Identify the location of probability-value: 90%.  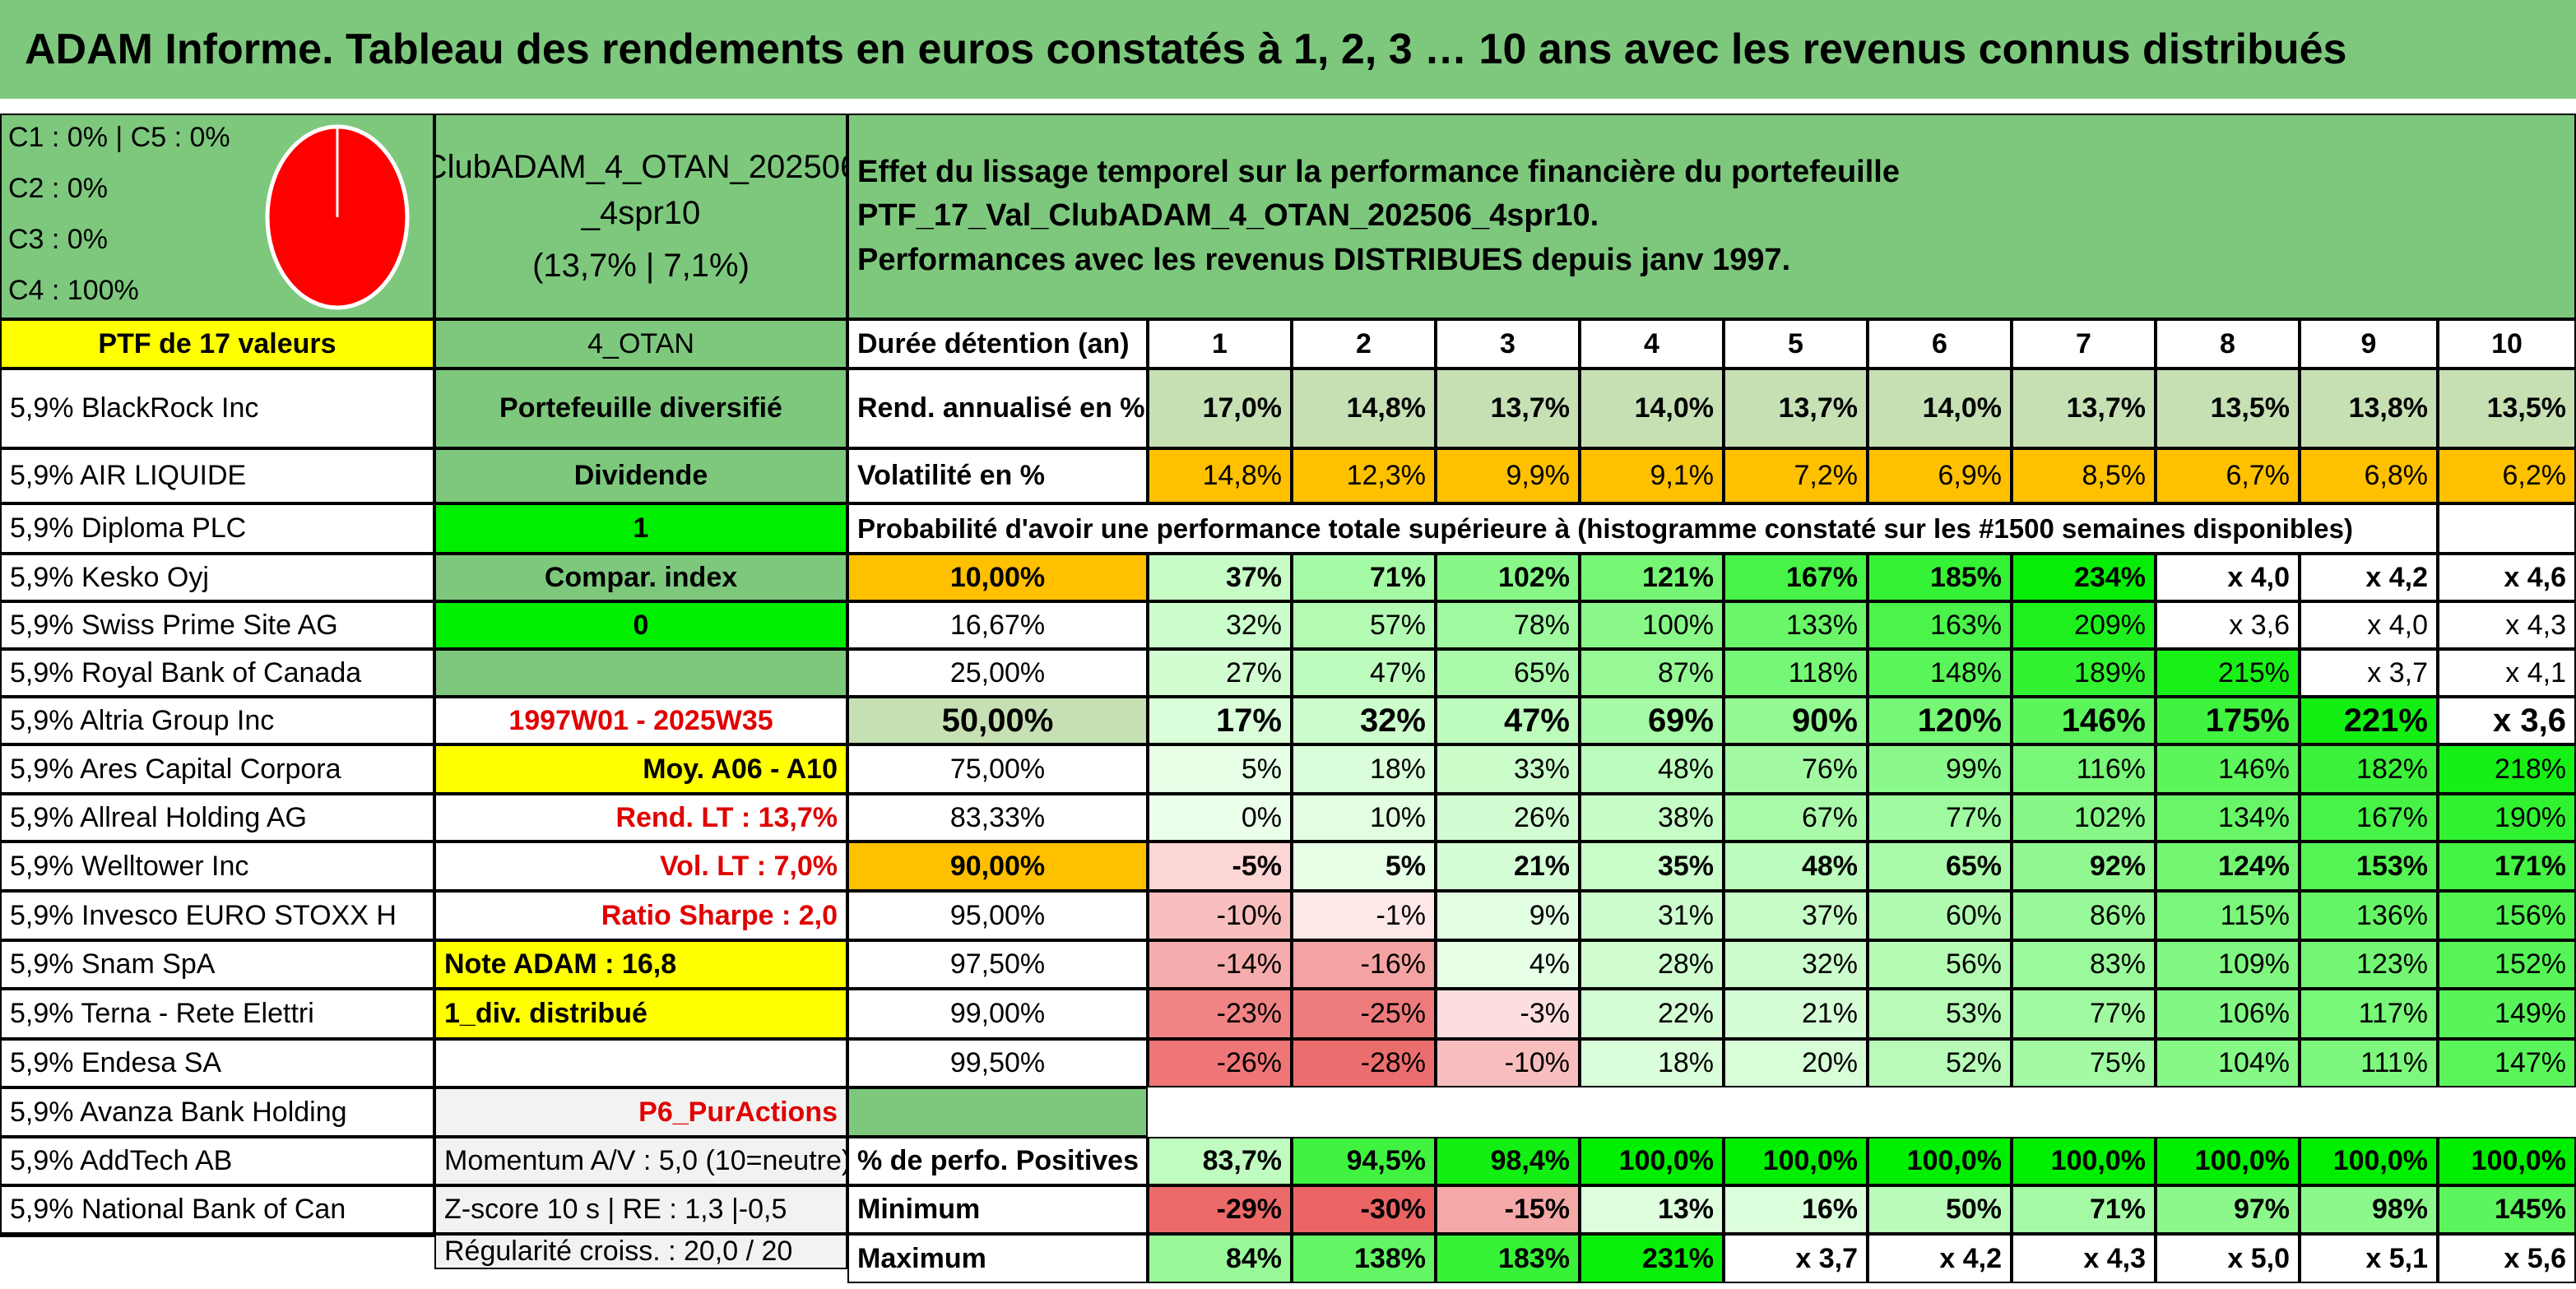
(1796, 720).